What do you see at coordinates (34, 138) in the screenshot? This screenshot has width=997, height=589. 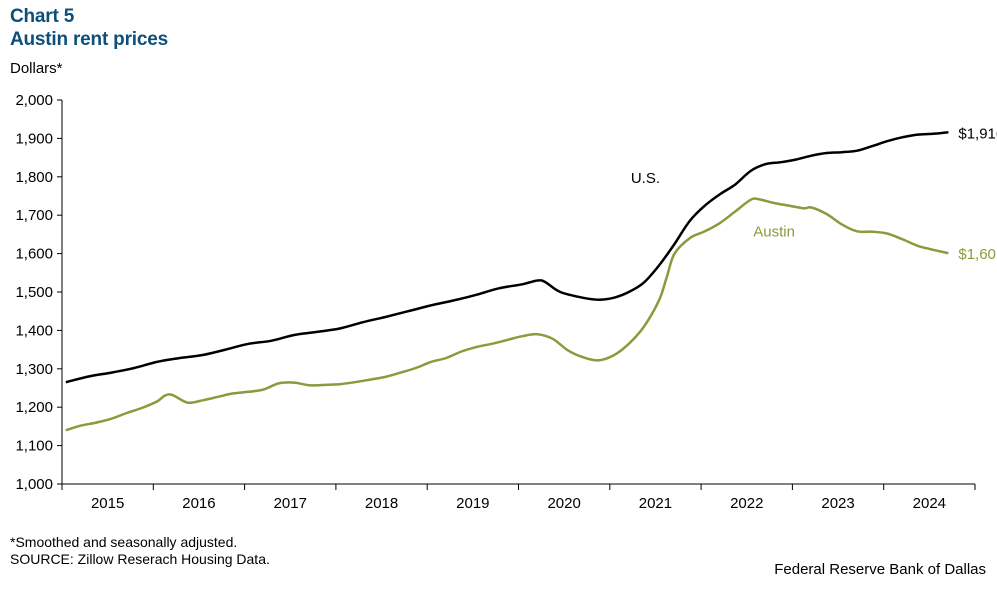 I see `y-tick-label: 1,900` at bounding box center [34, 138].